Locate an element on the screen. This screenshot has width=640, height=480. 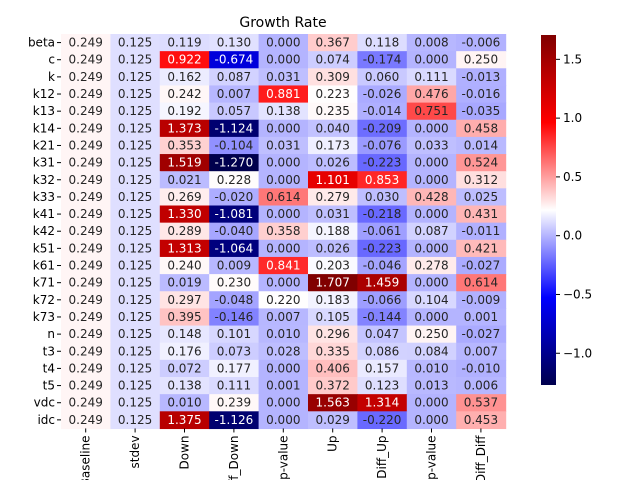
cell-value-label: 0.421 is located at coordinates (481, 248).